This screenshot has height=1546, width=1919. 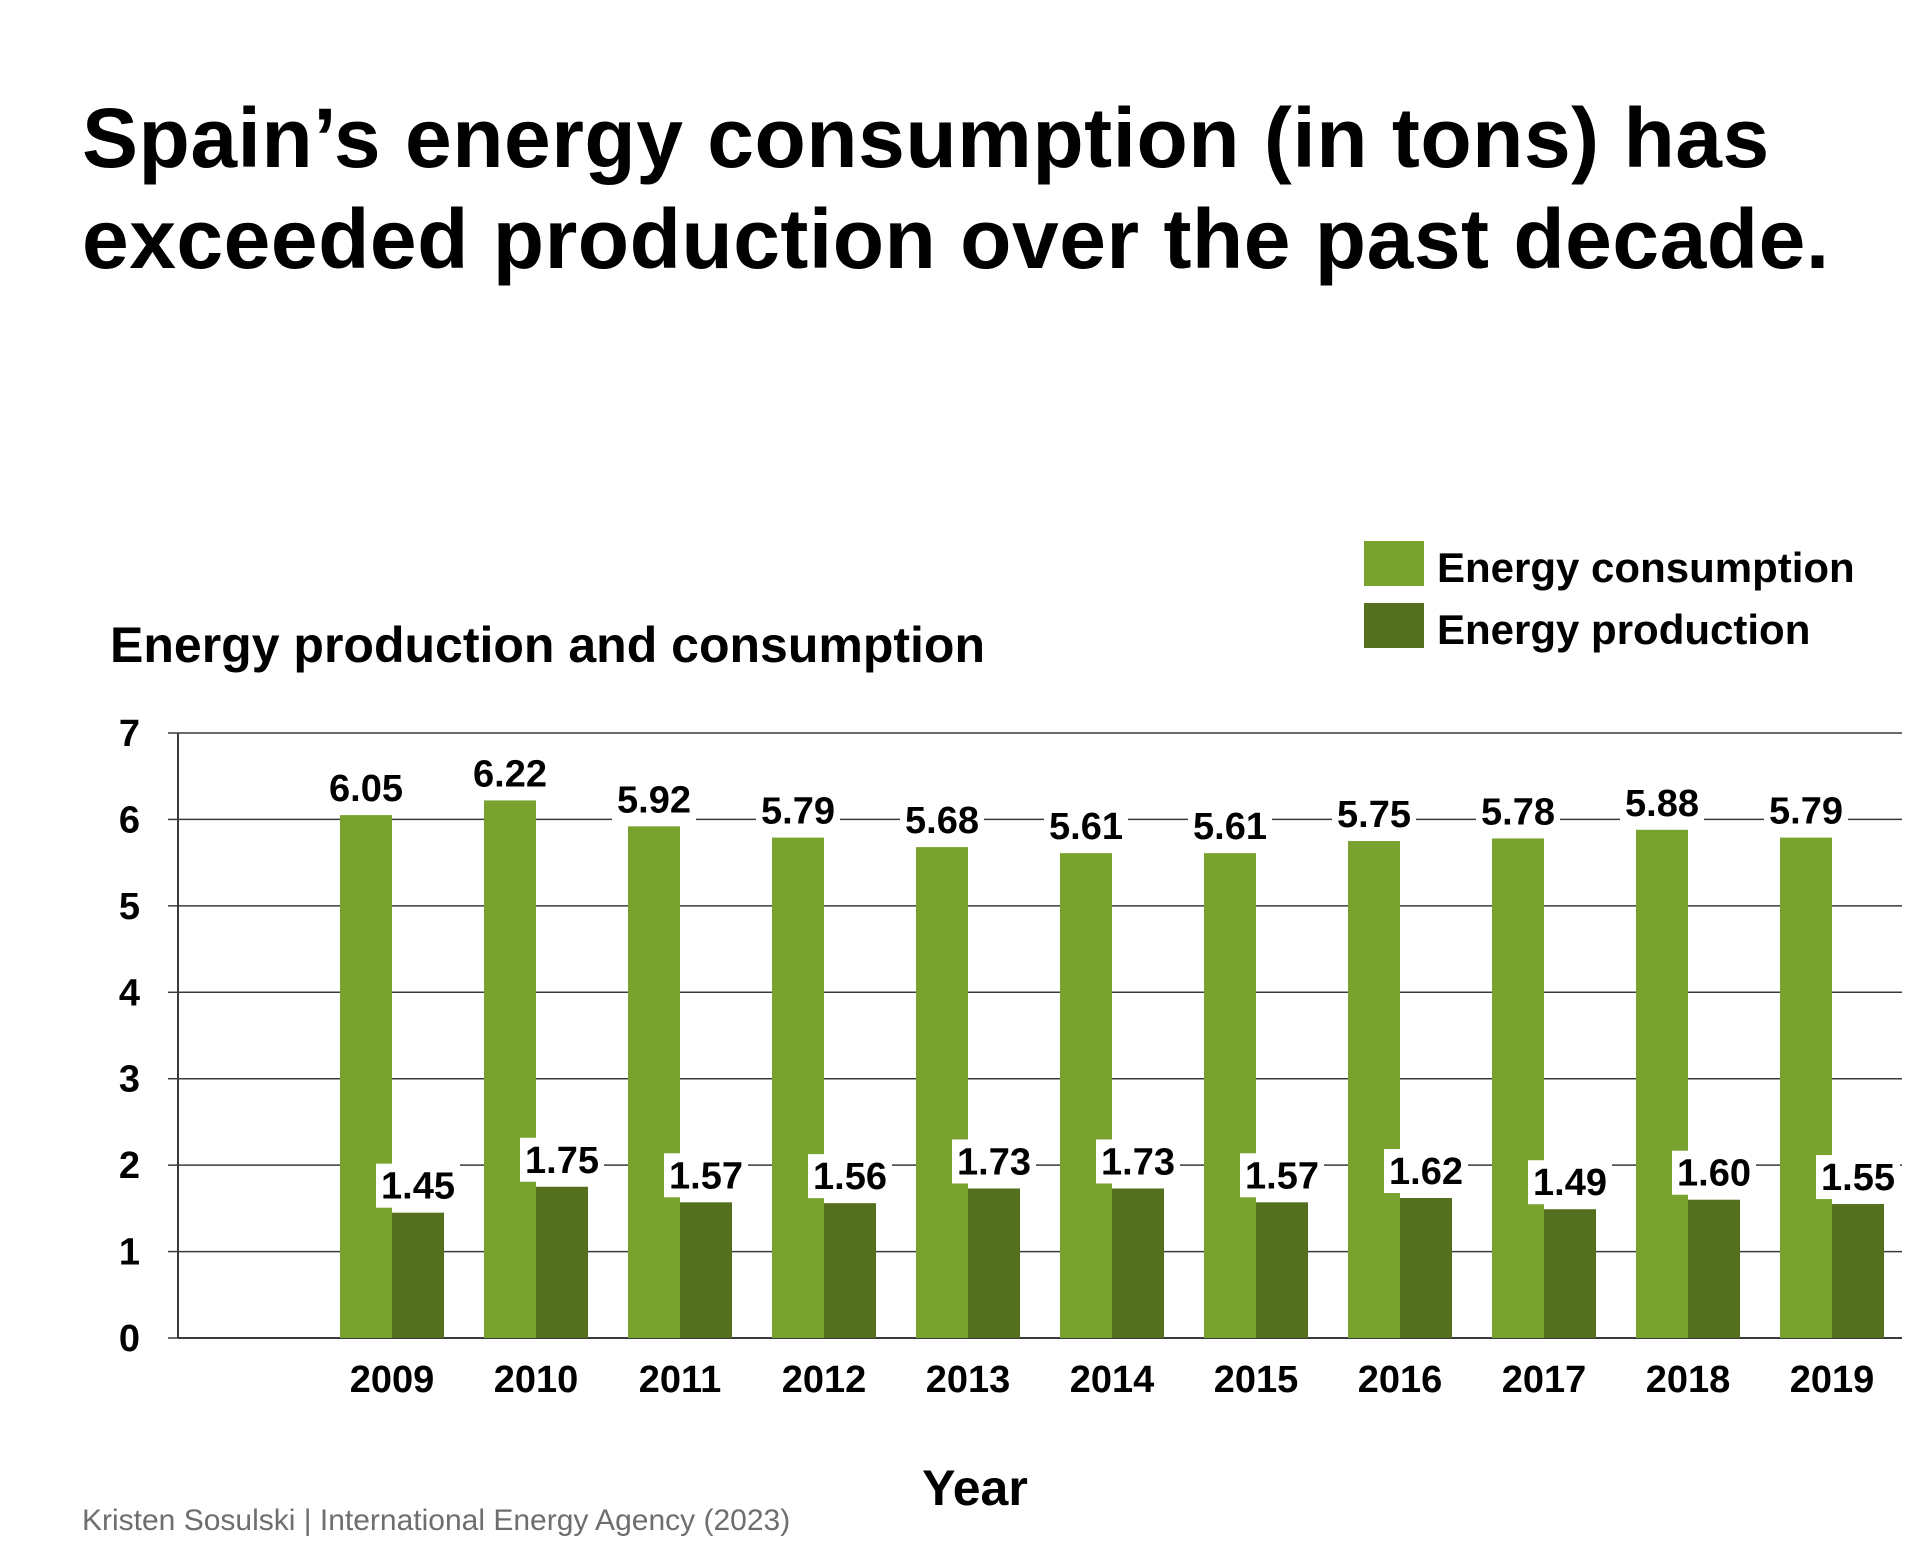 What do you see at coordinates (926, 138) in the screenshot?
I see `headline-line-1: Spain’s energy consumption (in tons) has` at bounding box center [926, 138].